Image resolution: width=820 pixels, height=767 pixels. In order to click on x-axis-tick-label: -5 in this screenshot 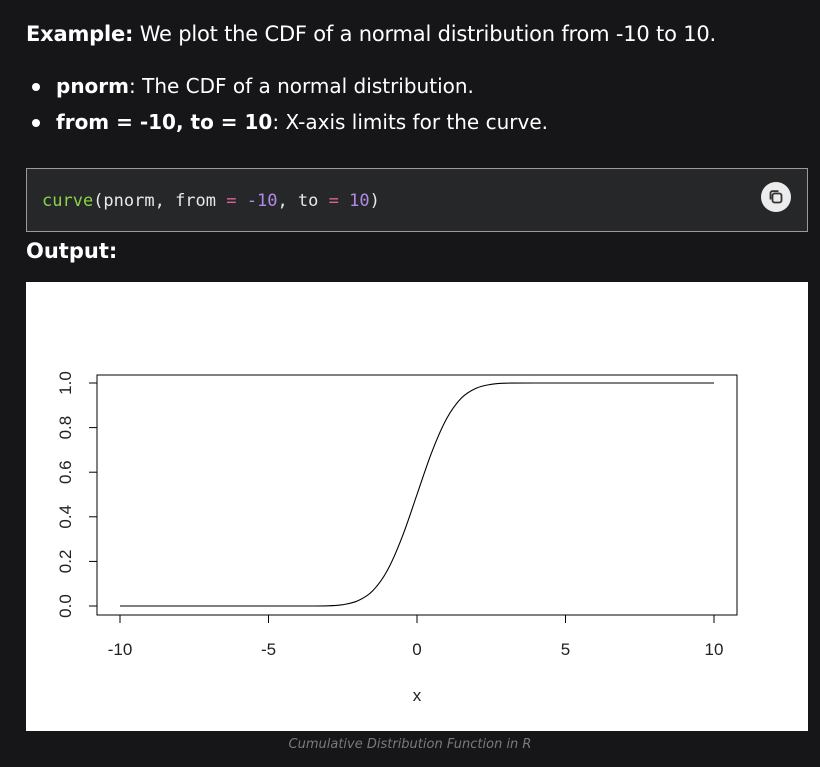, I will do `click(268, 649)`.